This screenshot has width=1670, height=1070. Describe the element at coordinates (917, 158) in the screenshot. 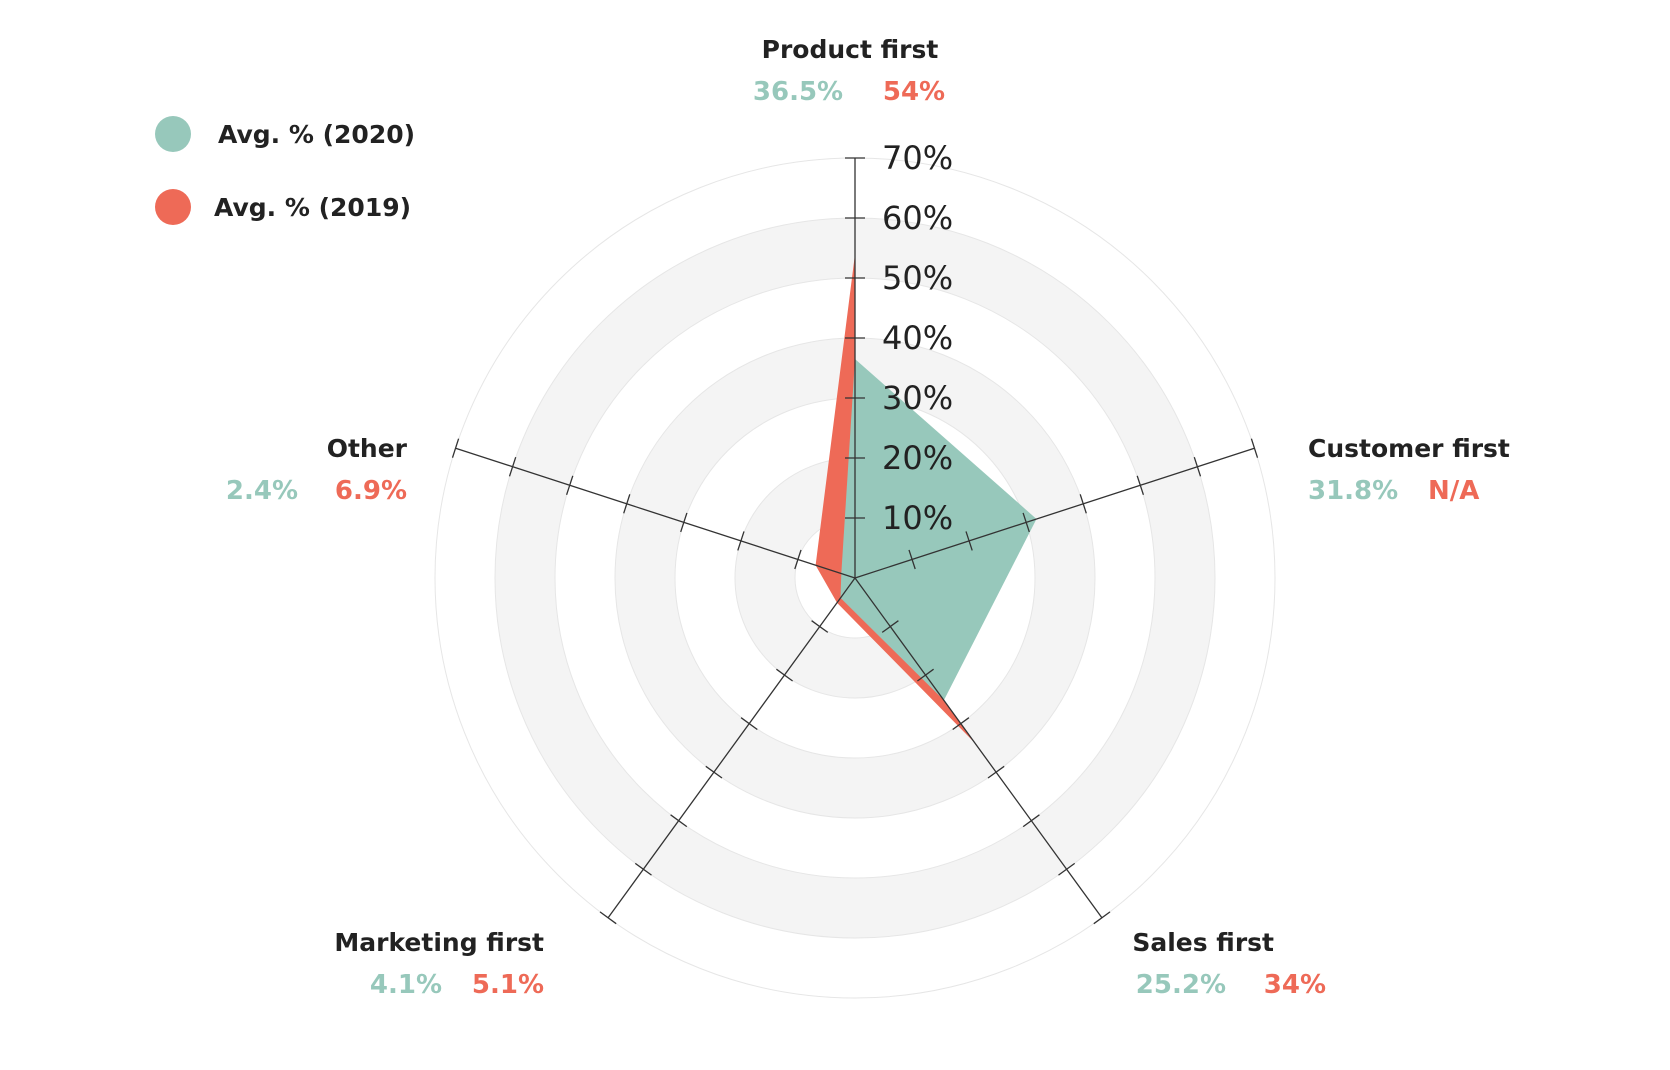

I see `tick-label: 70%` at that location.